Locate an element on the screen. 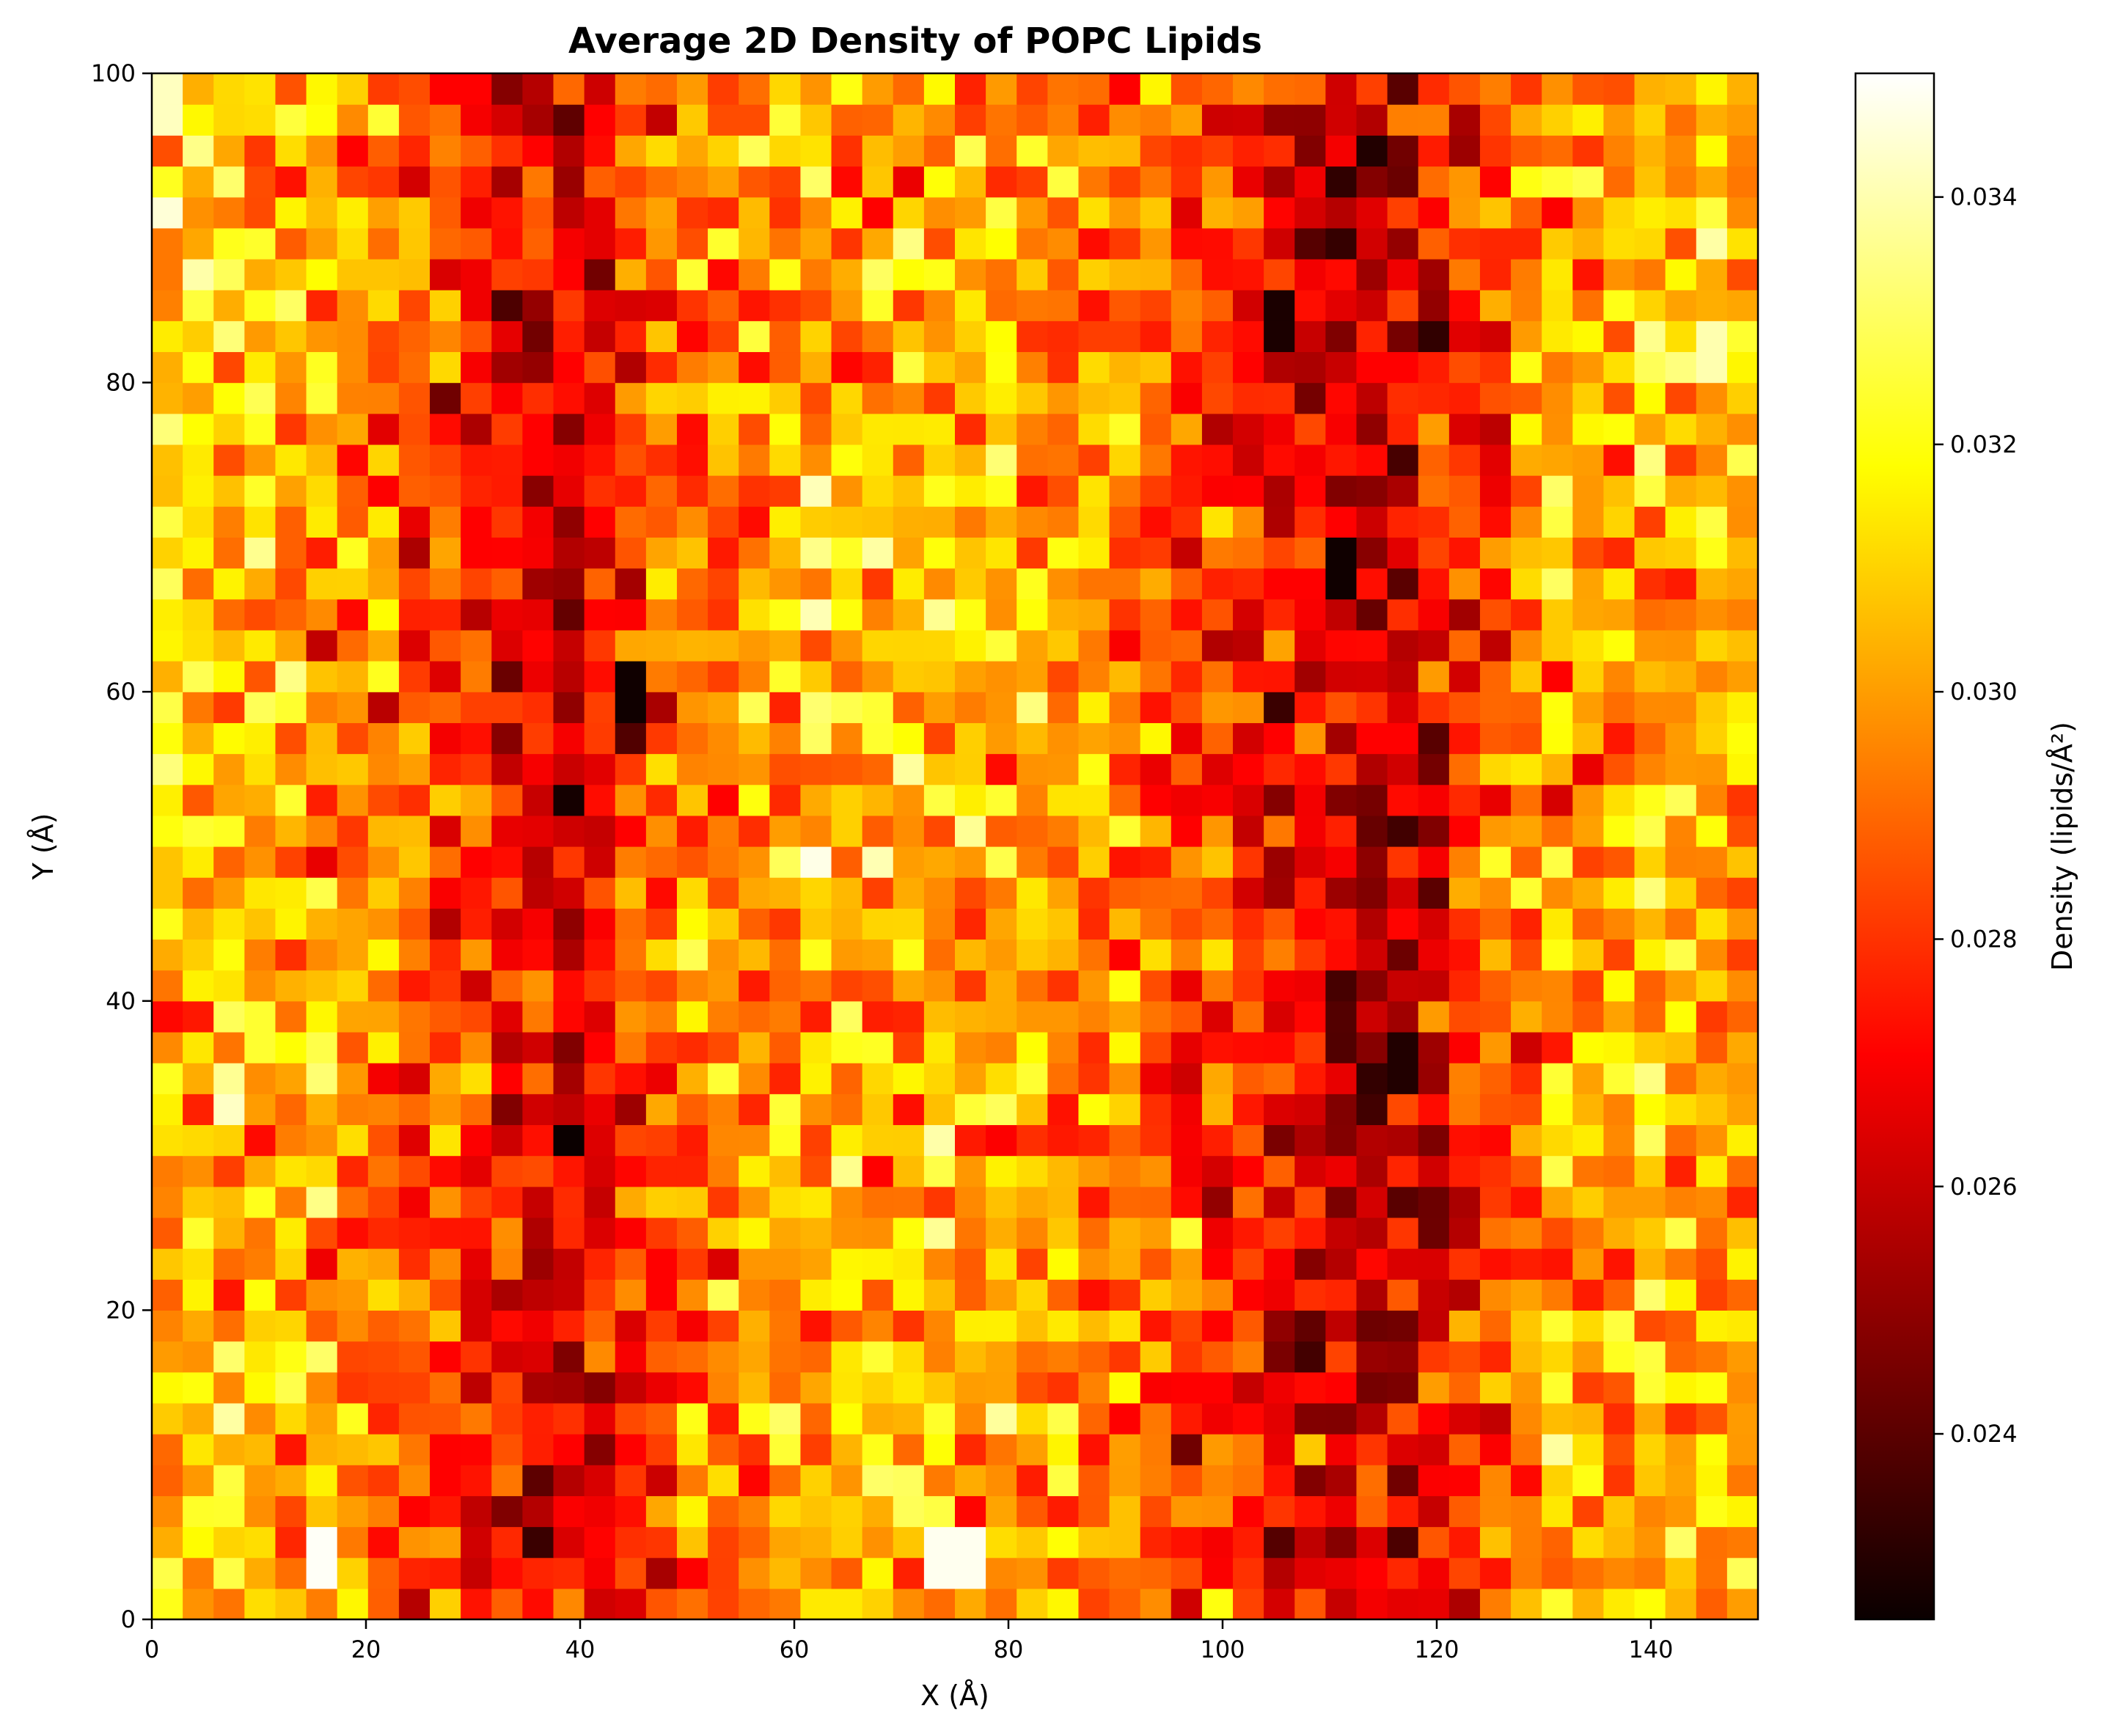 Image resolution: width=2110 pixels, height=1736 pixels. colorbar is located at coordinates (1894, 847).